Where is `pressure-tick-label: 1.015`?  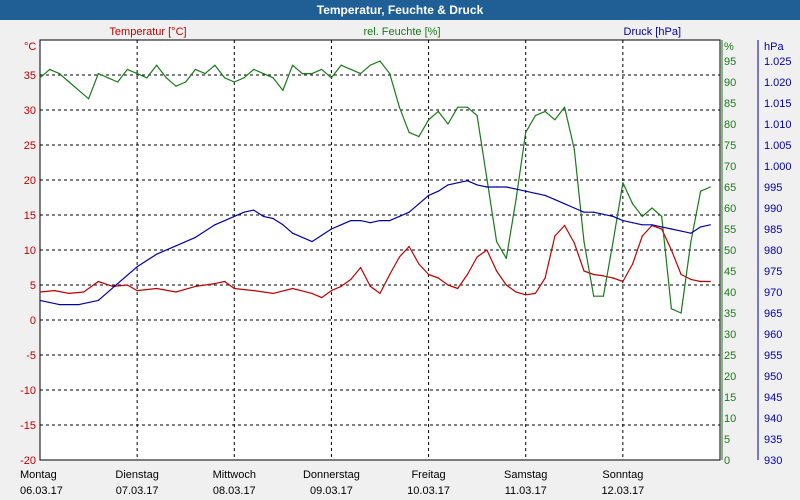
pressure-tick-label: 1.015 is located at coordinates (778, 104).